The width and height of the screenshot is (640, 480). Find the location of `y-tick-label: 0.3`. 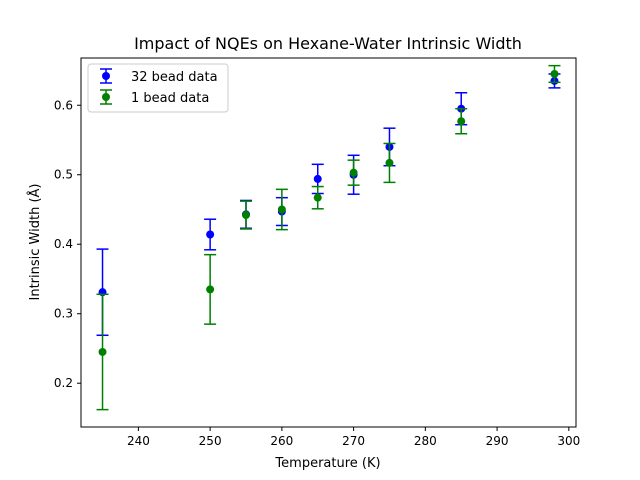

y-tick-label: 0.3 is located at coordinates (63, 314).